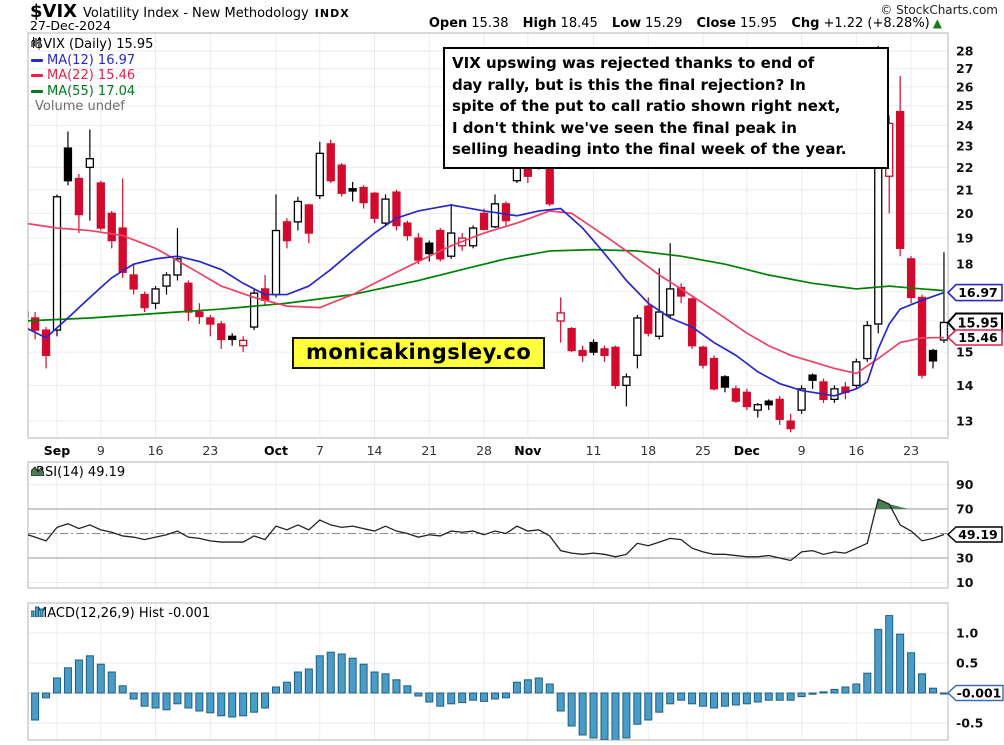  What do you see at coordinates (805, 23) in the screenshot?
I see `chg-label: Chg` at bounding box center [805, 23].